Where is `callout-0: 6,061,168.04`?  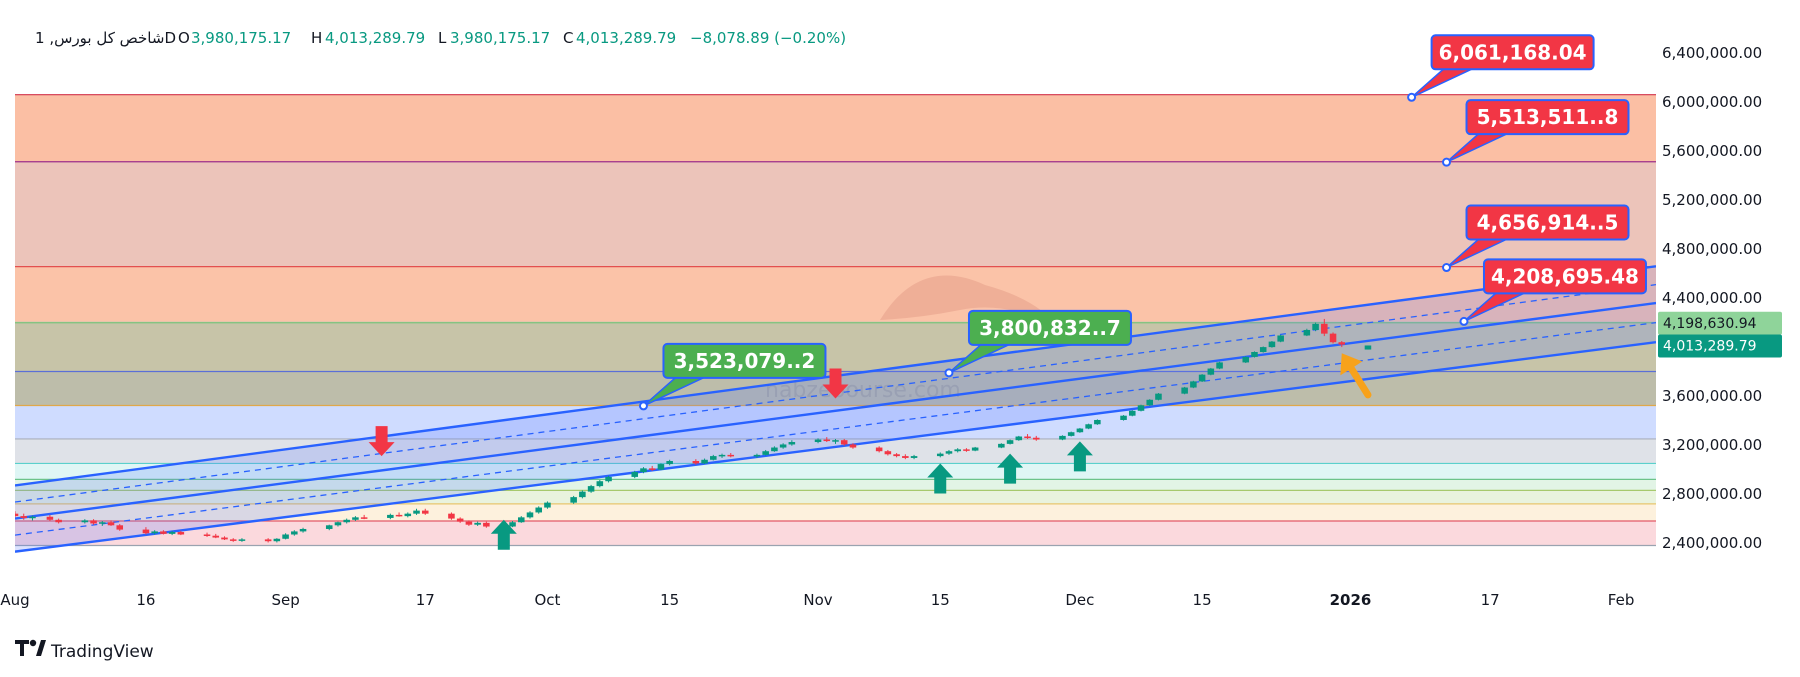
callout-0: 6,061,168.04 is located at coordinates (1501, 68).